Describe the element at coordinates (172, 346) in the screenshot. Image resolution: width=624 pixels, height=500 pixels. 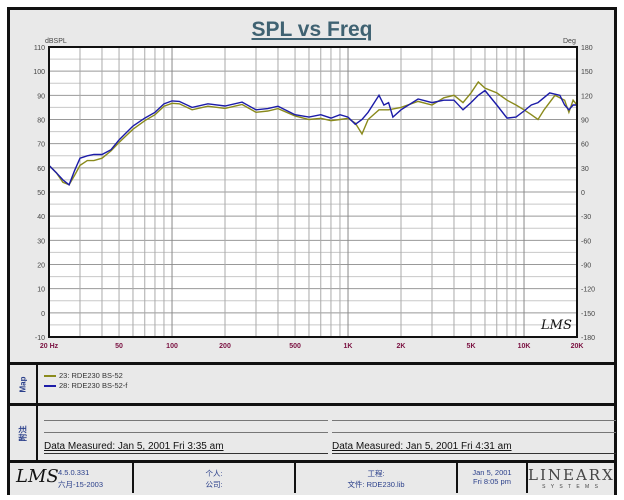
I see `x-tick-label: 100` at that location.